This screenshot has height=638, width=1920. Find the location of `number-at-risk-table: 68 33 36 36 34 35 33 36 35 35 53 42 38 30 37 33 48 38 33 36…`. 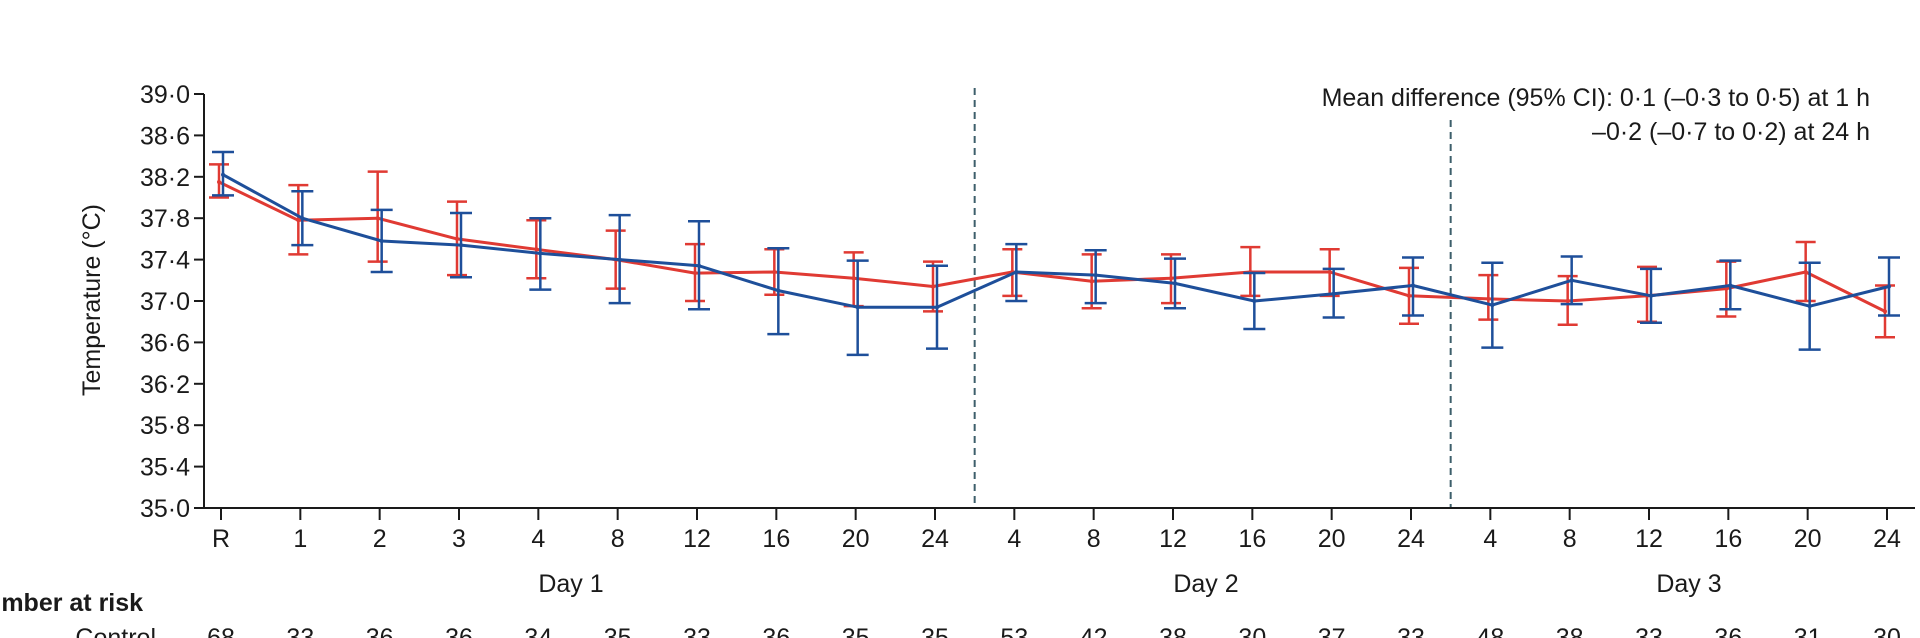

number-at-risk-table: 68 33 36 36 34 35 33 36 35 35 53 42 38 30 37 33 48 38 33 36… is located at coordinates (1054, 631).